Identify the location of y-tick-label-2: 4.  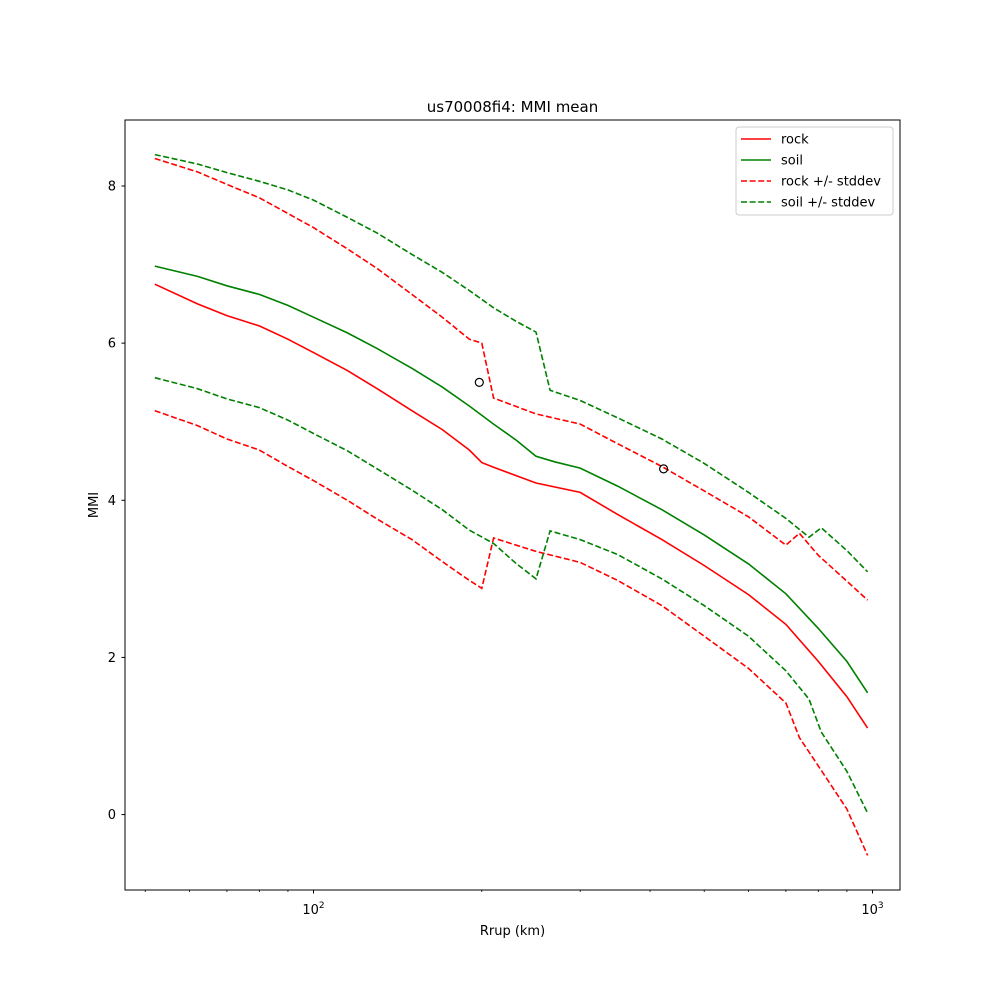
(112, 501).